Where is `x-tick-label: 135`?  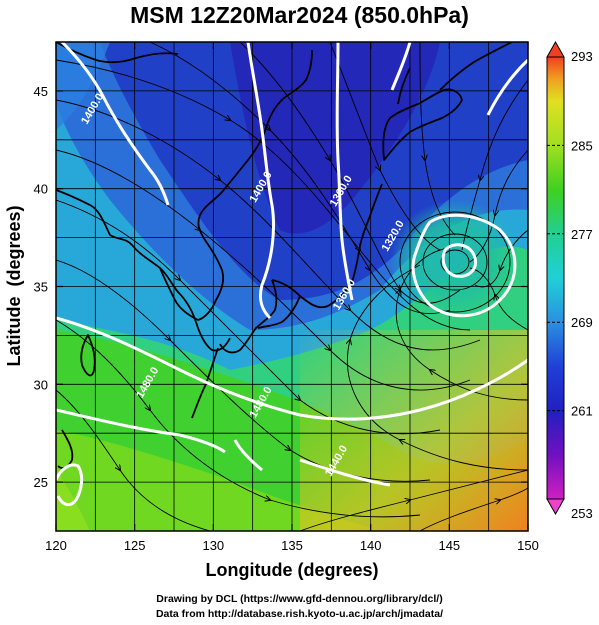 x-tick-label: 135 is located at coordinates (292, 545).